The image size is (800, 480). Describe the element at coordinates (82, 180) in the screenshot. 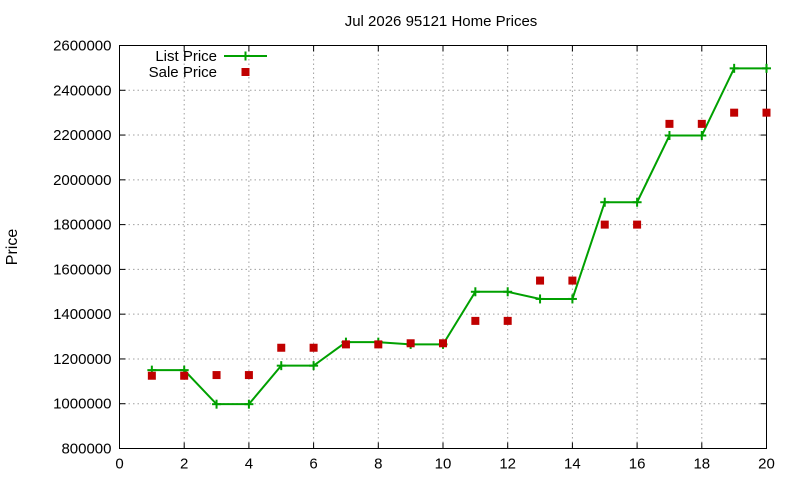

I see `y-tick-label: 2000000` at that location.